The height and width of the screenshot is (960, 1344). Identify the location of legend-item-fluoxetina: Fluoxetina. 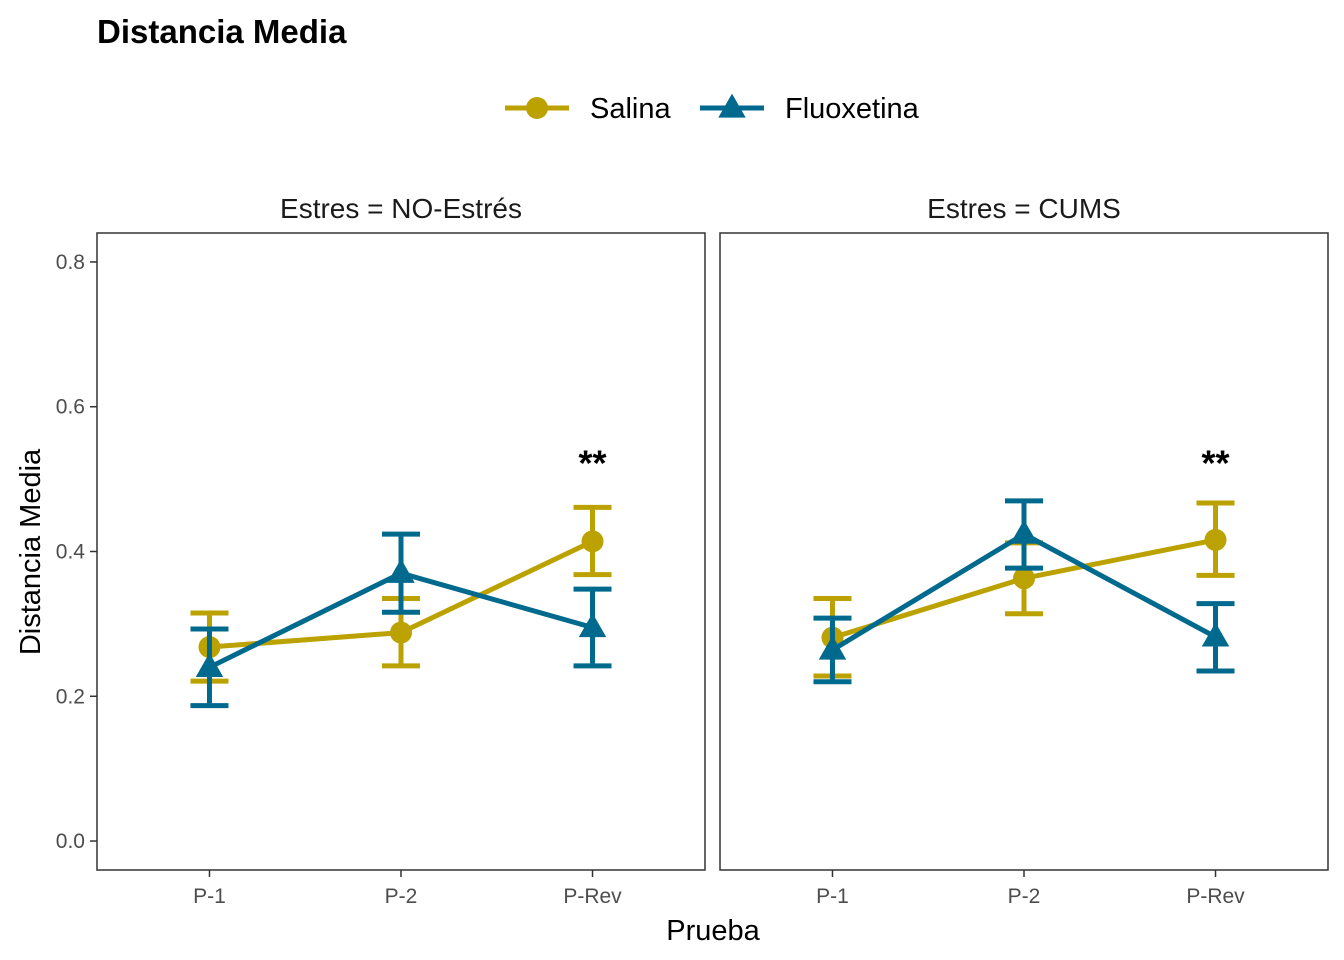
(810, 109).